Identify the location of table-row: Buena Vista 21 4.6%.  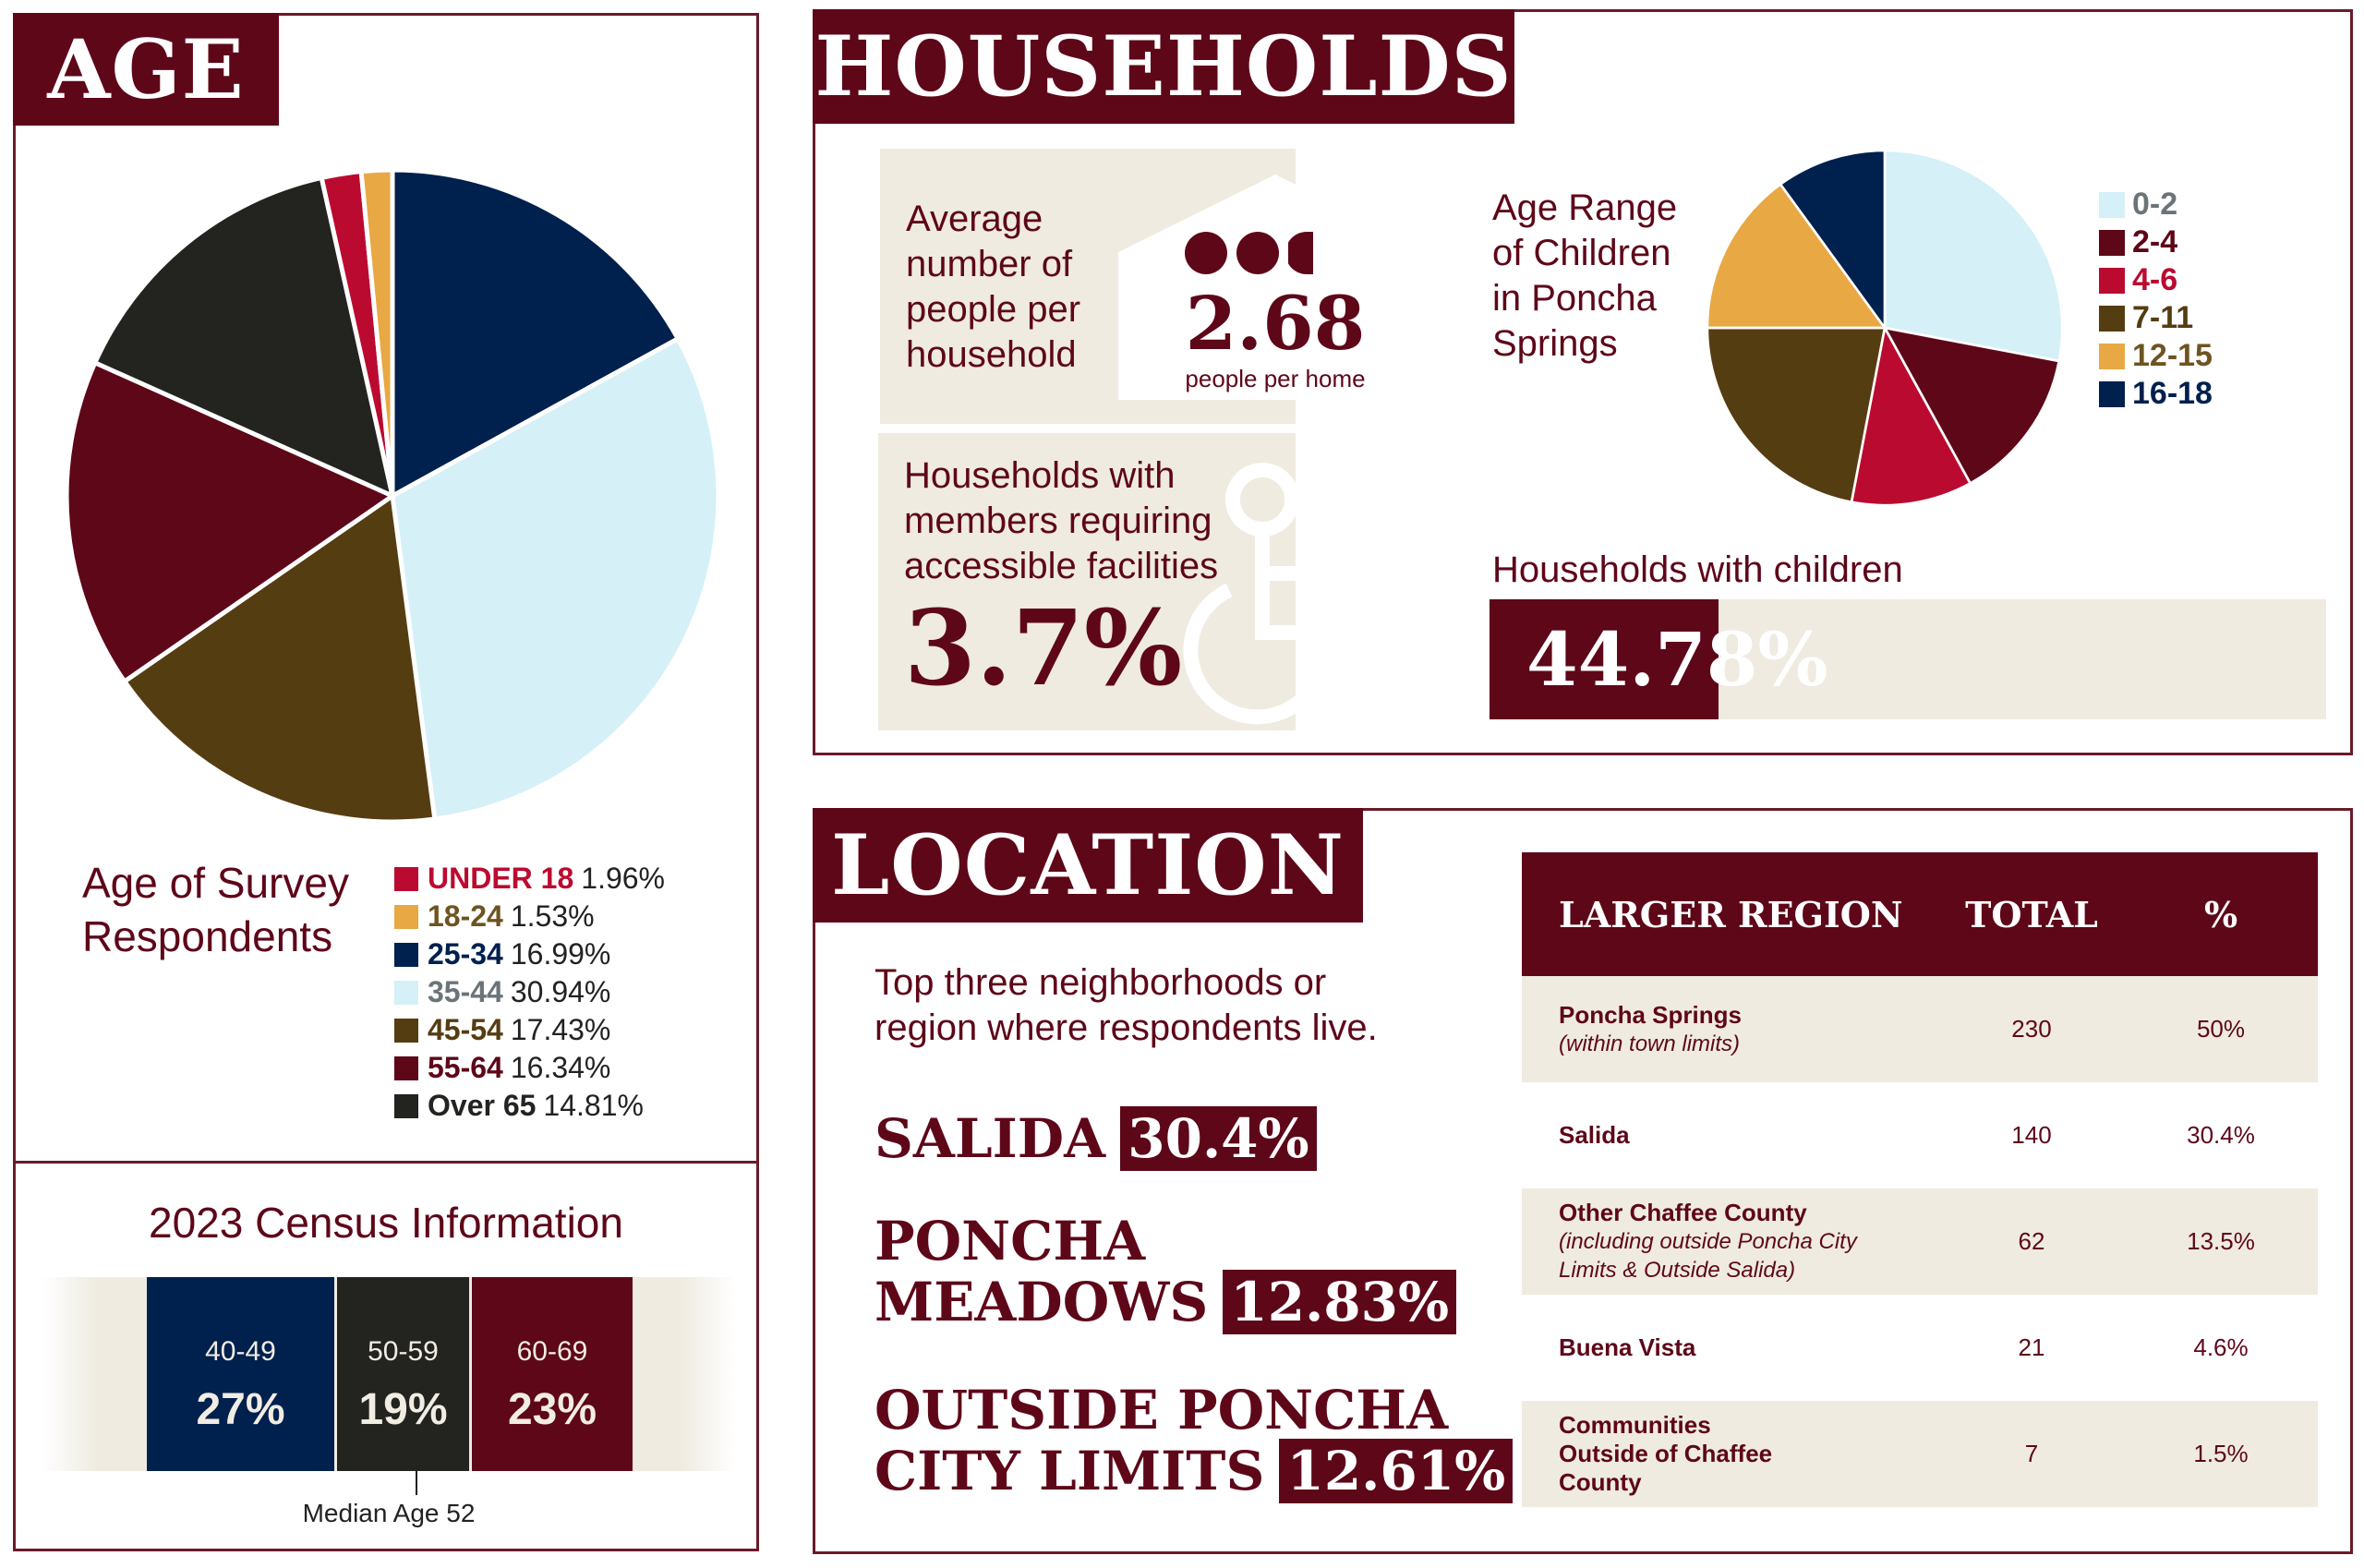
(1920, 1348).